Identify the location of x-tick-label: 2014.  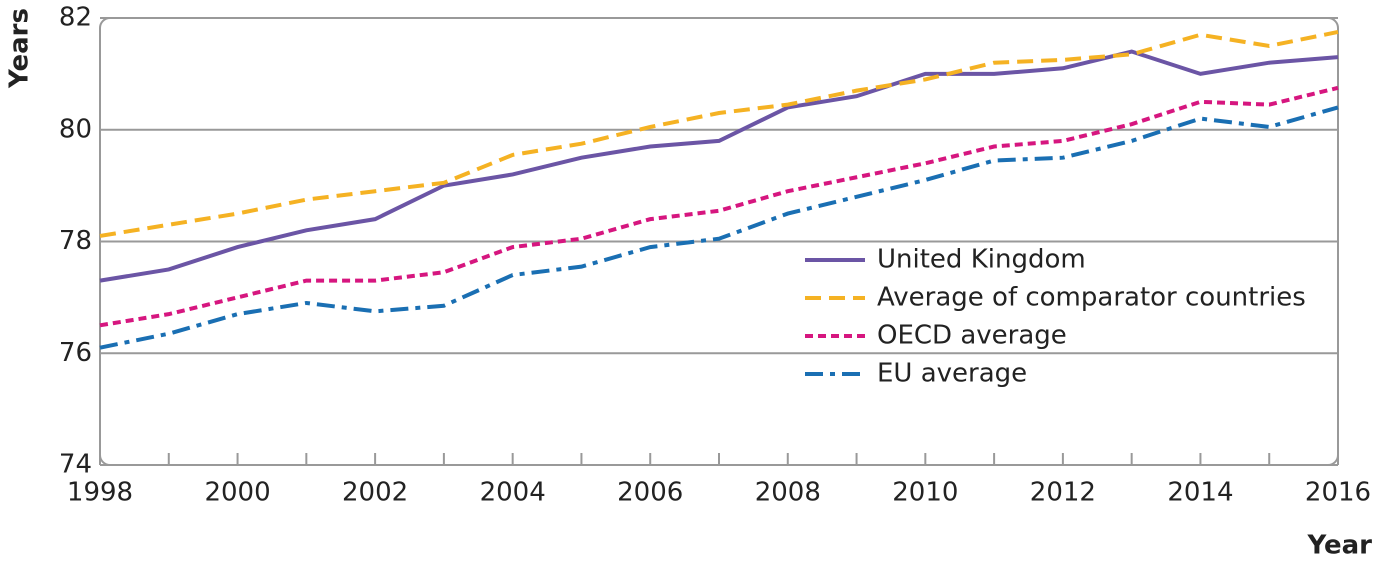
(1200, 493).